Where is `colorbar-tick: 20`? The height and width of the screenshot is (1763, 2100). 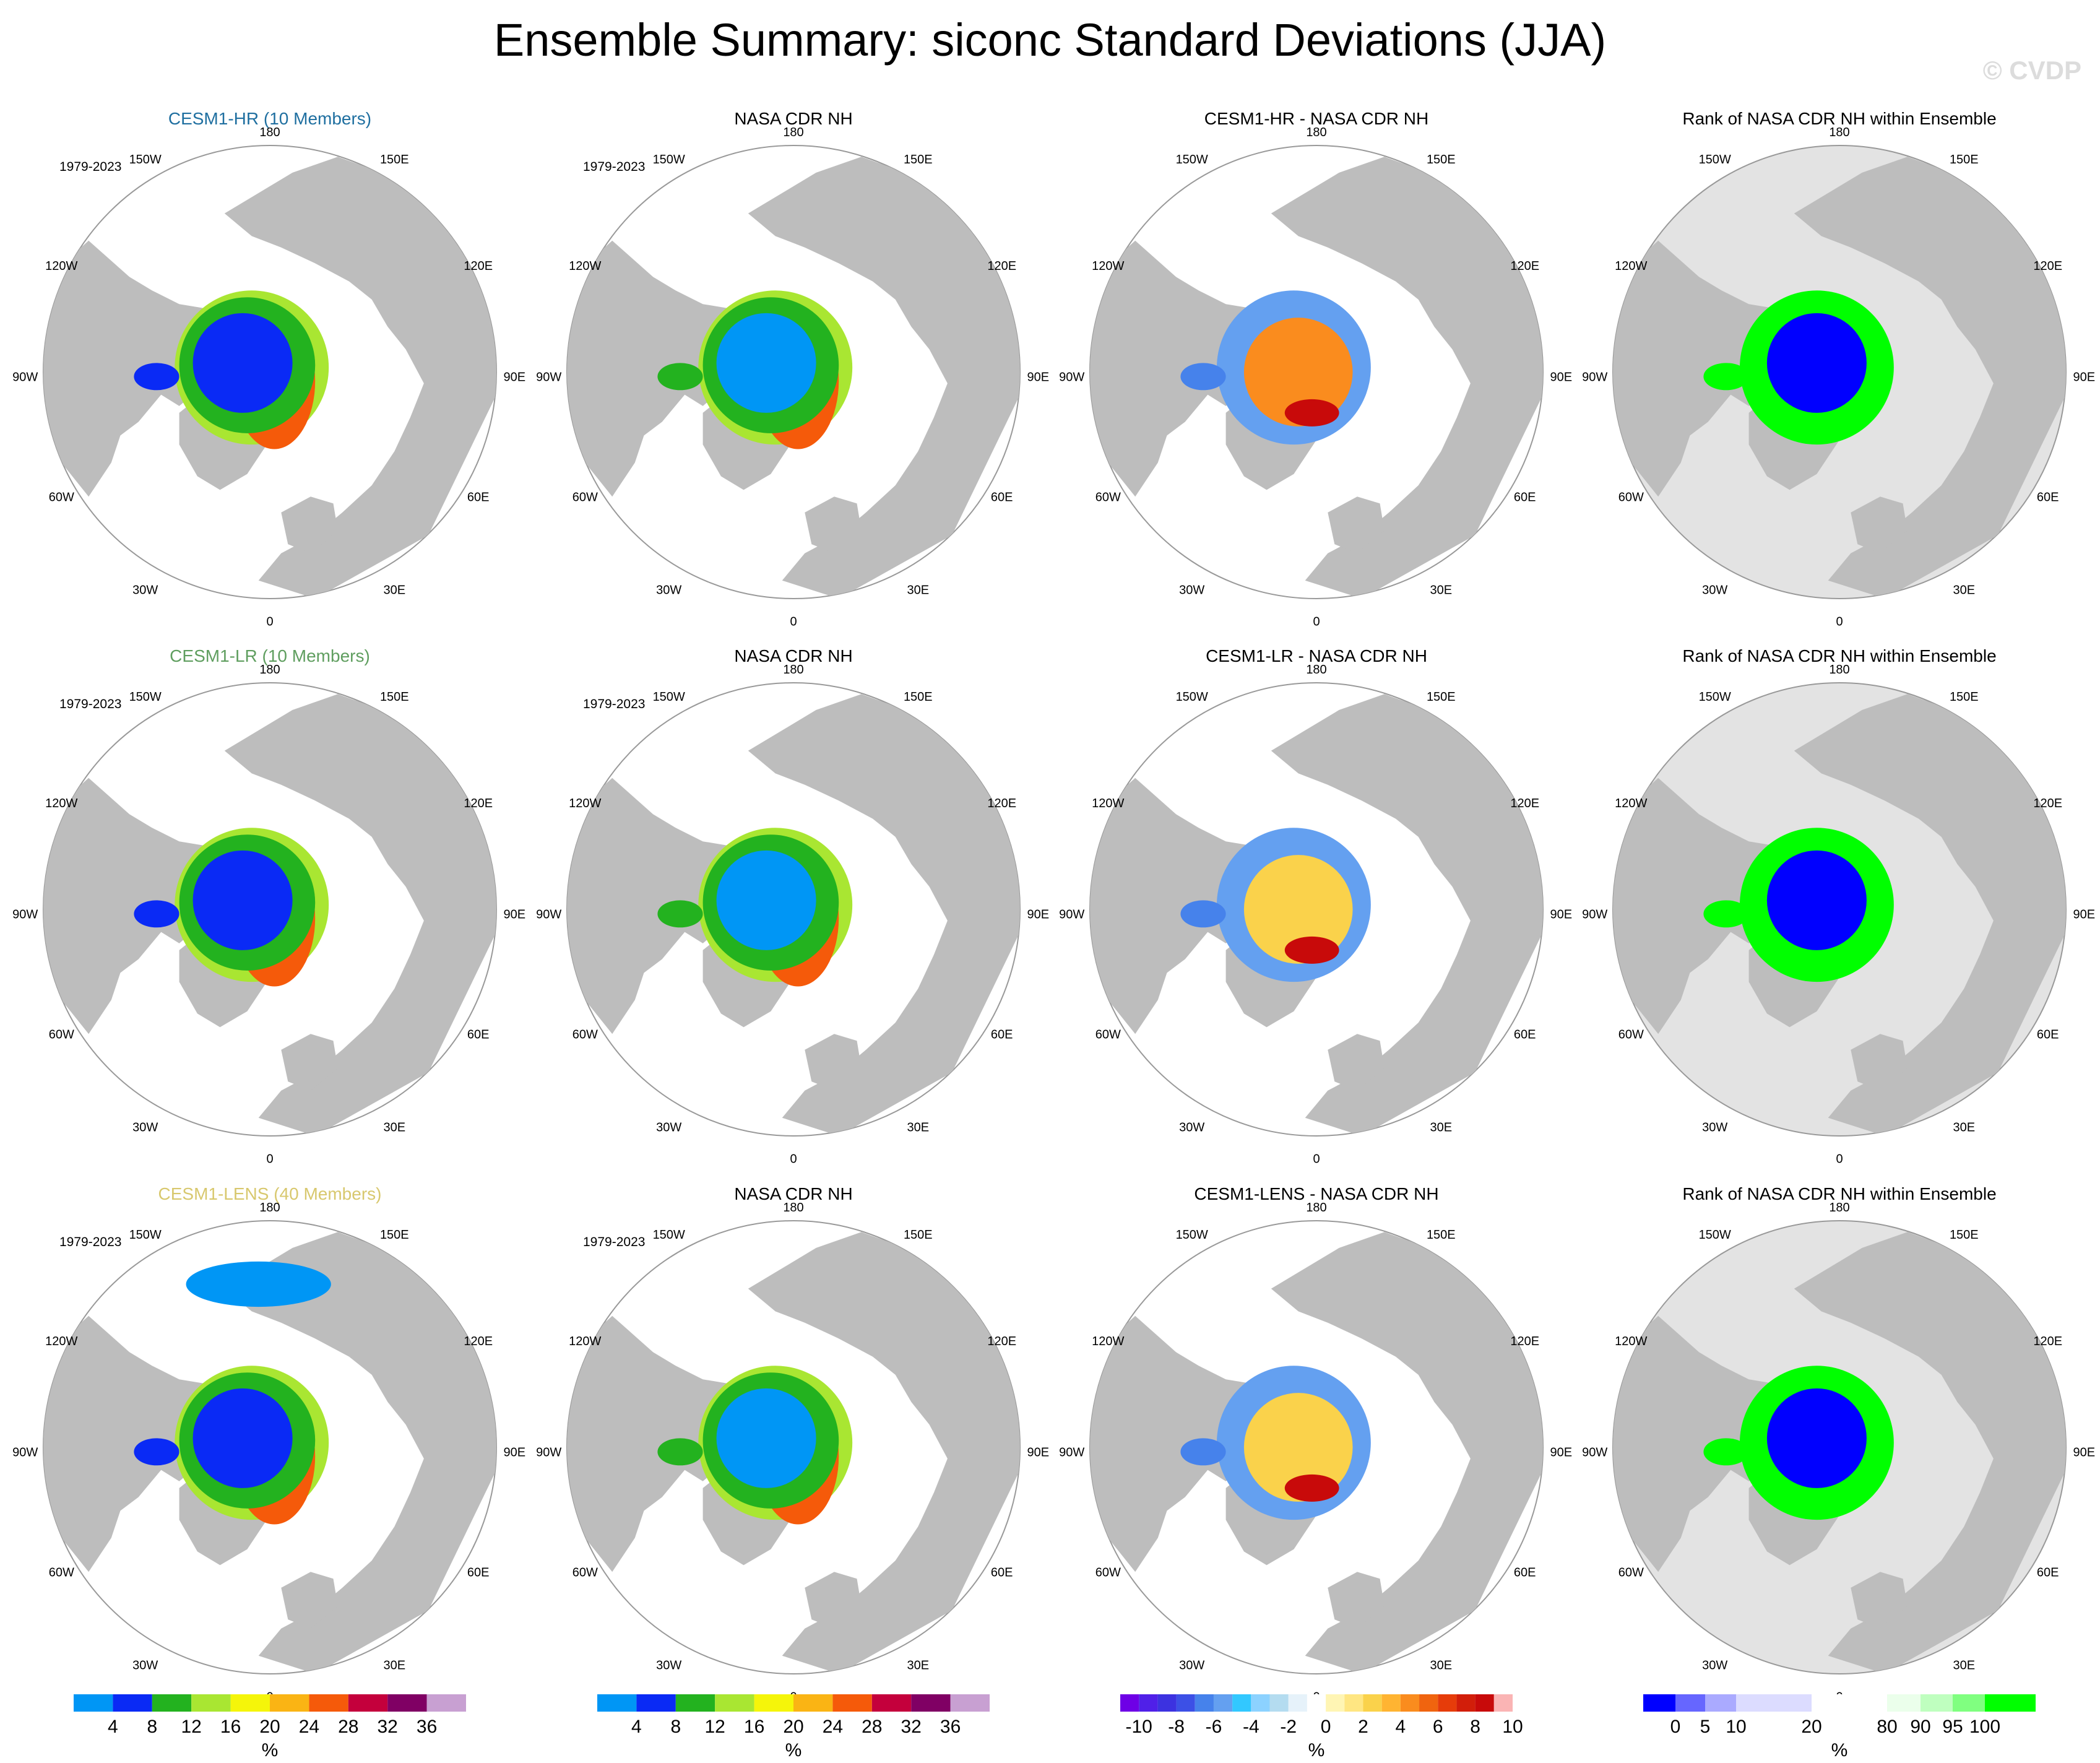 colorbar-tick: 20 is located at coordinates (1811, 1727).